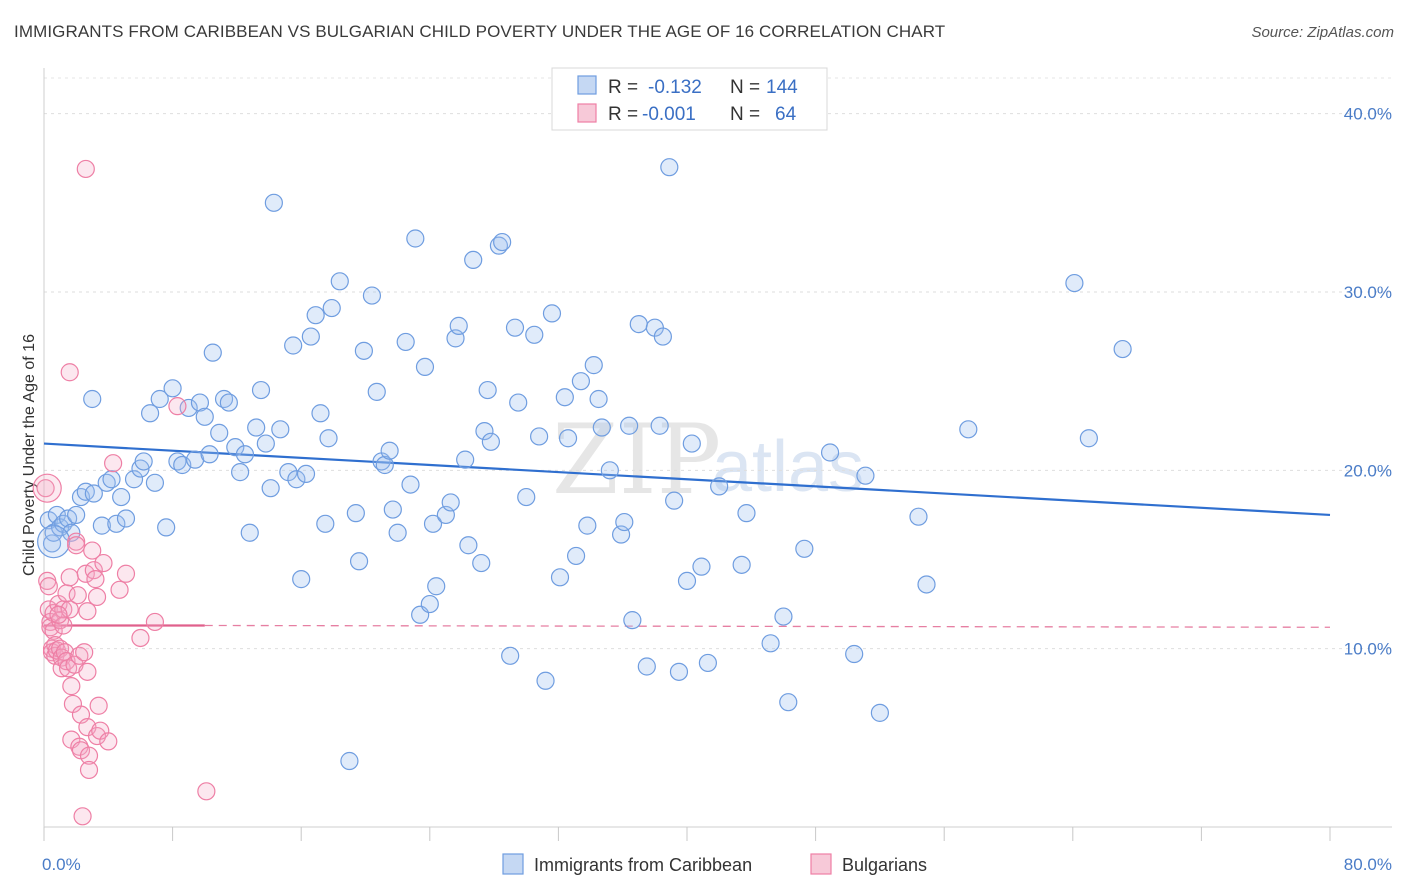 The image size is (1406, 892). I want to click on legend-r-label-2: R =, so click(623, 114).